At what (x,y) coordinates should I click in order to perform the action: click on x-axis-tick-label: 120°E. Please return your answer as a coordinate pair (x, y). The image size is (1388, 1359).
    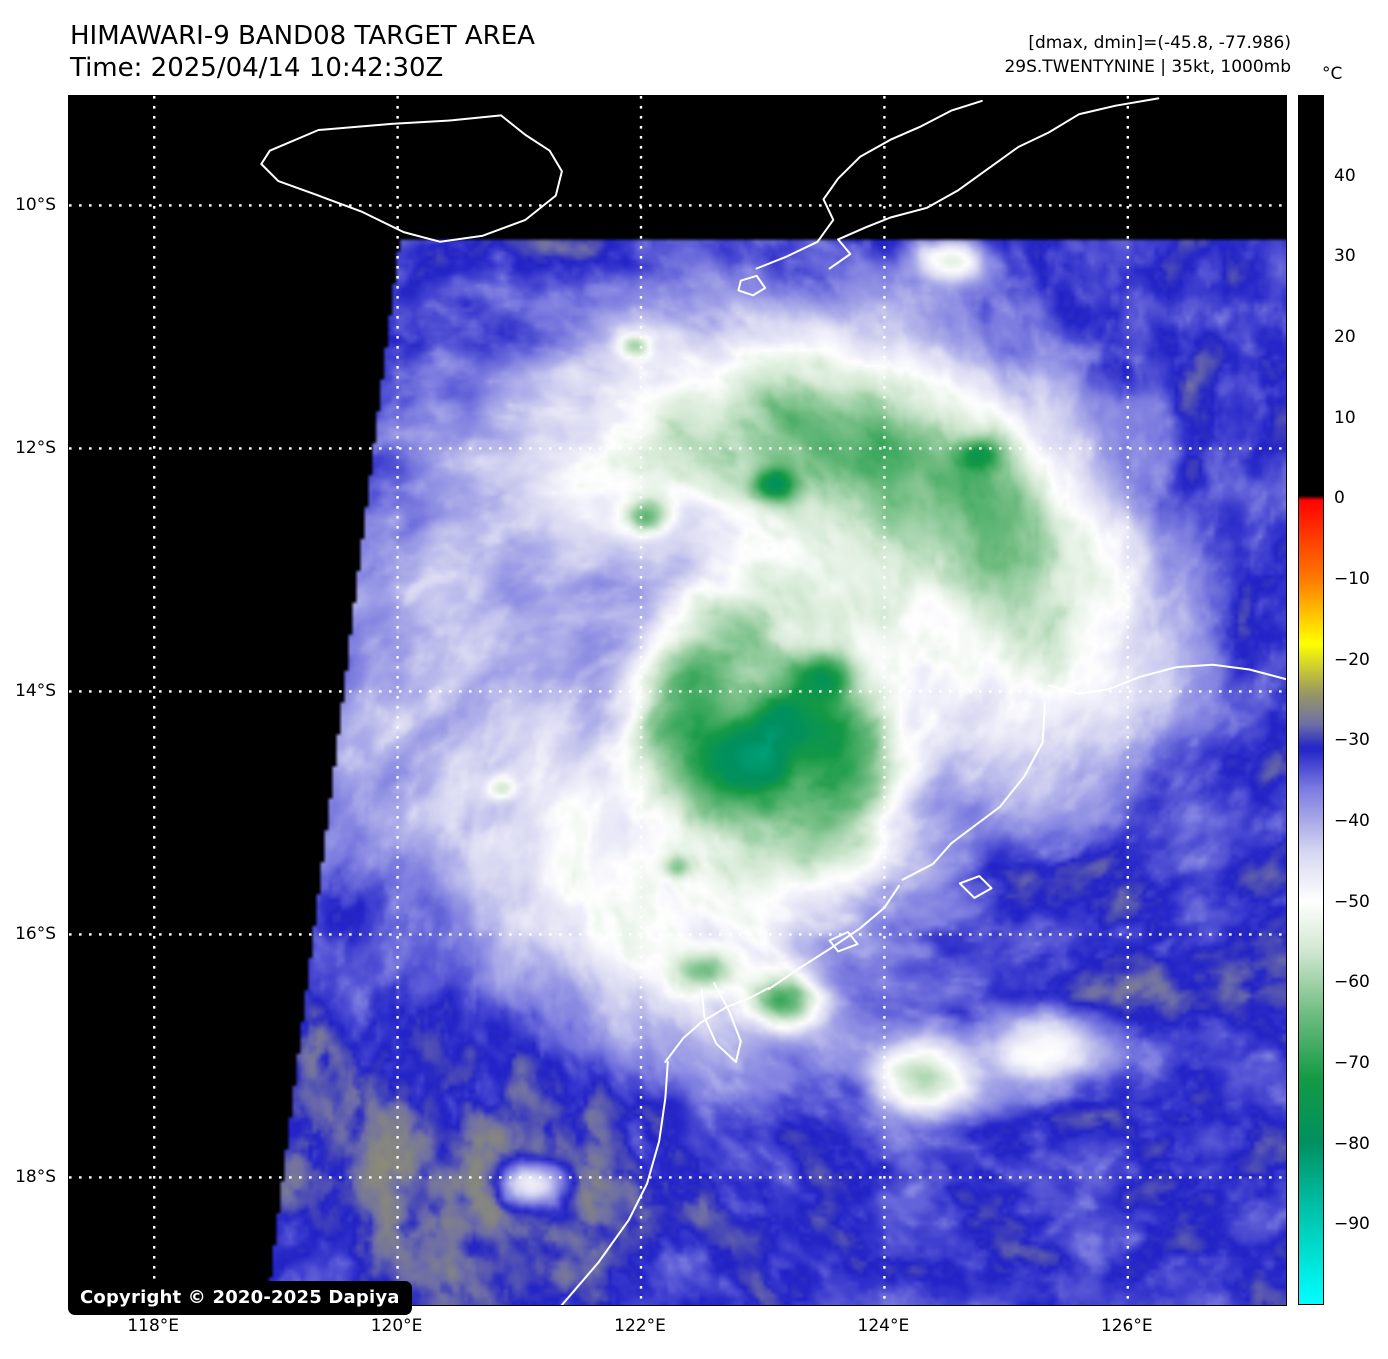
    Looking at the image, I should click on (396, 1326).